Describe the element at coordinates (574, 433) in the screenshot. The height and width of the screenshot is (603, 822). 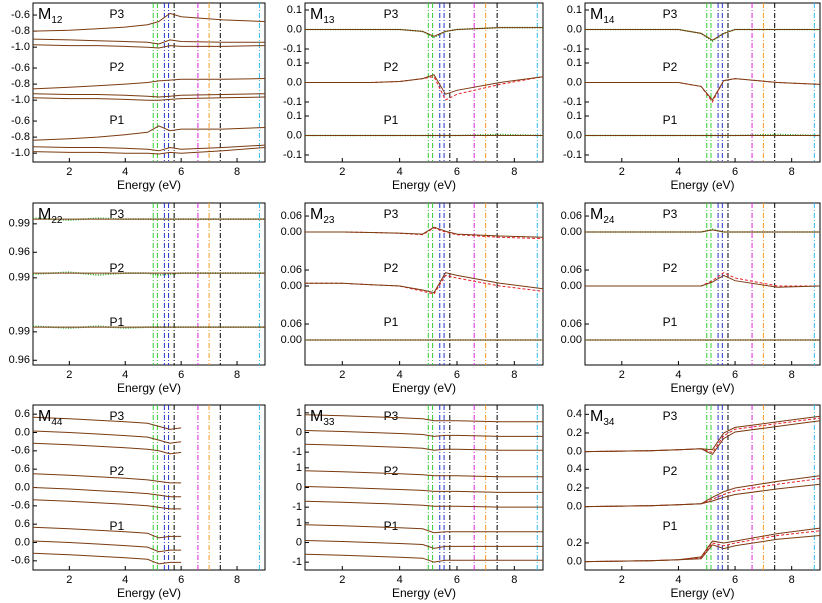
I see `y-tick-label: 0.2` at that location.